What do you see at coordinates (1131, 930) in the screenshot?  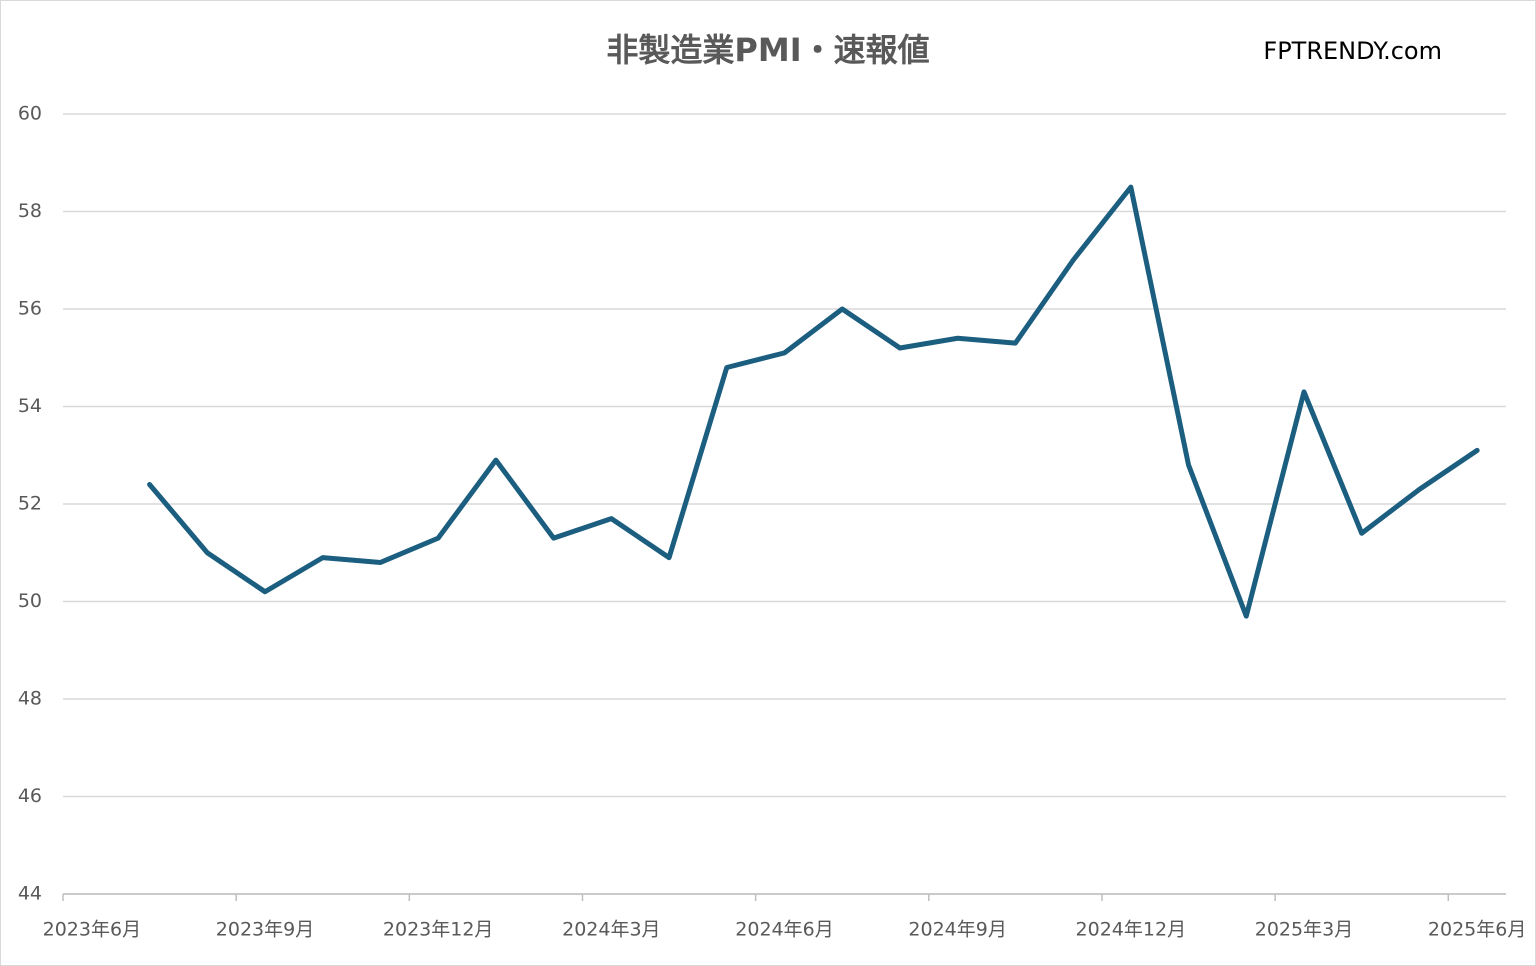 I see `x-tick-label: 2024年12月` at bounding box center [1131, 930].